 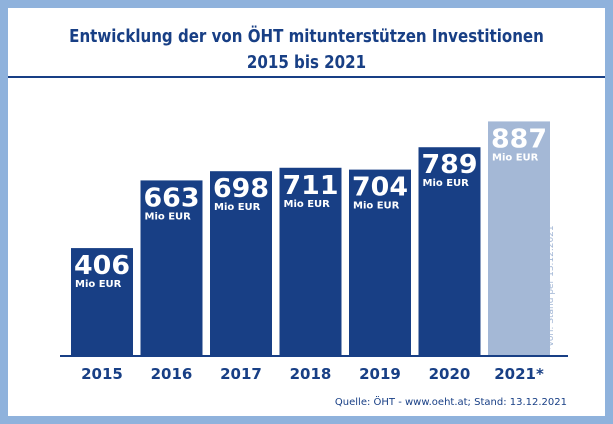 I want to click on bar-2018, so click(x=310, y=261).